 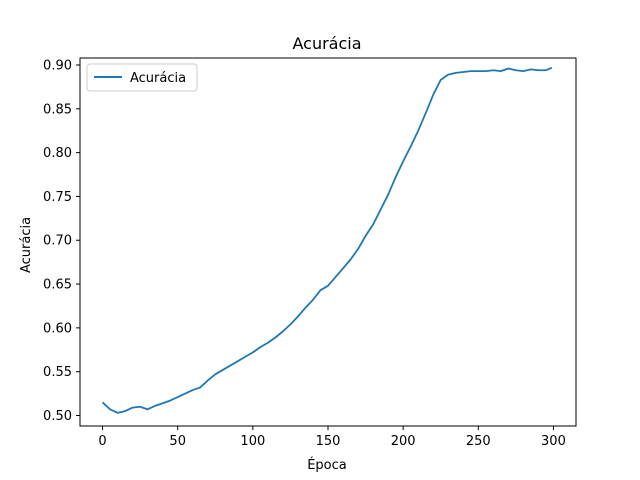 I want to click on legend-box, so click(x=142, y=77).